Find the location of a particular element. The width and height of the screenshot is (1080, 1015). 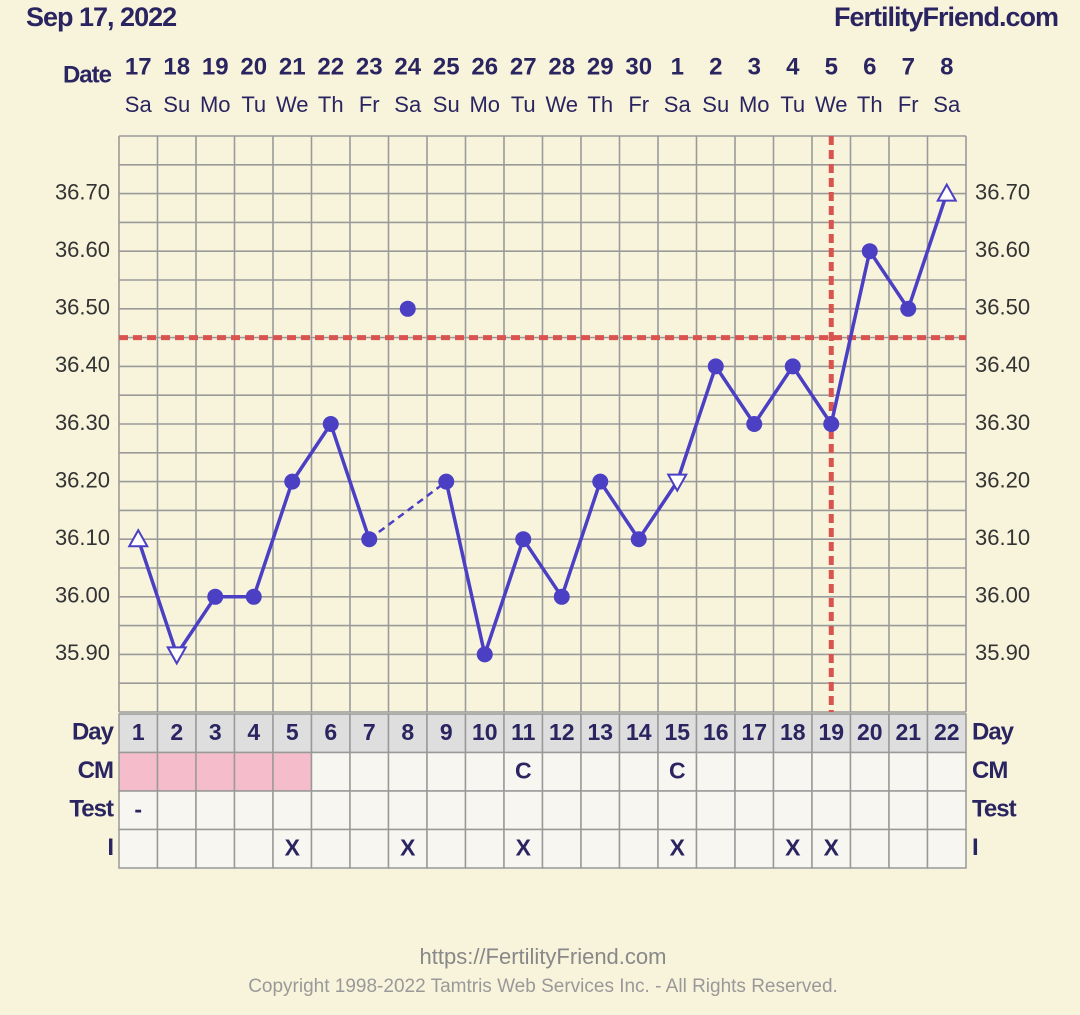

date-label: 6 is located at coordinates (869, 66).